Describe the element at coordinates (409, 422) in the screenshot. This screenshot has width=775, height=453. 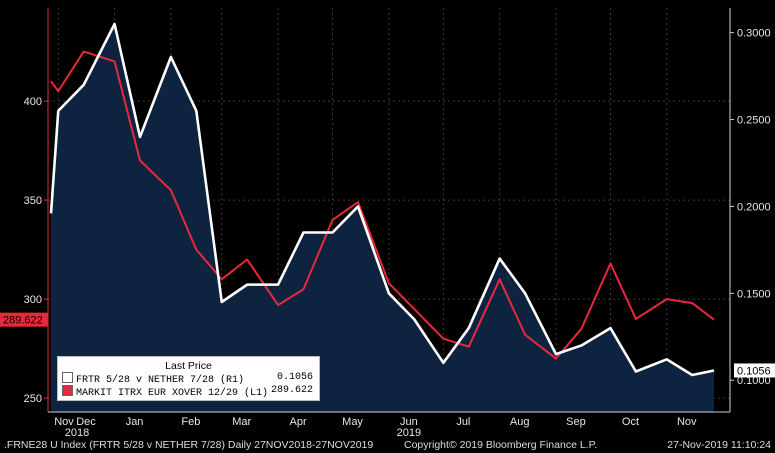
I see `x-tick-label: Jun` at that location.